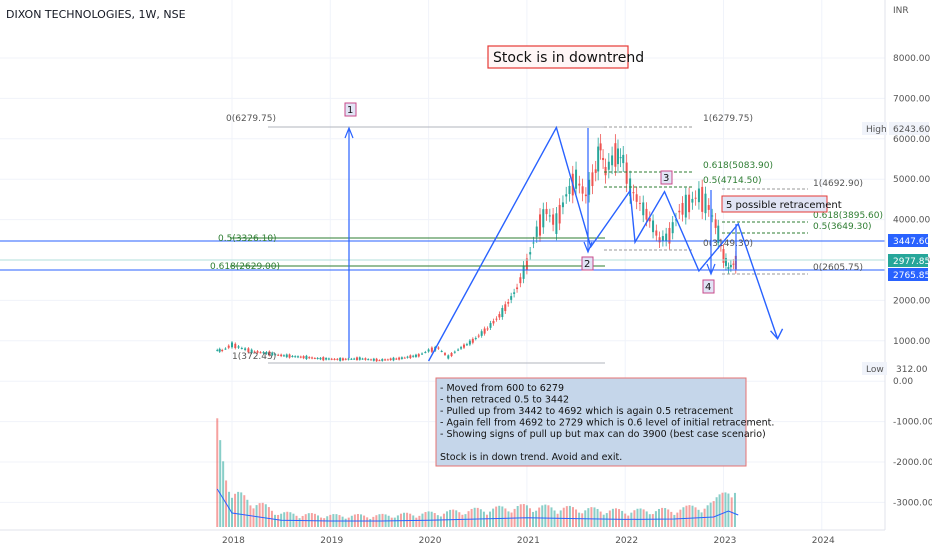  Describe the element at coordinates (502, 388) in the screenshot. I see `note-line: - Moved from 600 to 6279` at that location.